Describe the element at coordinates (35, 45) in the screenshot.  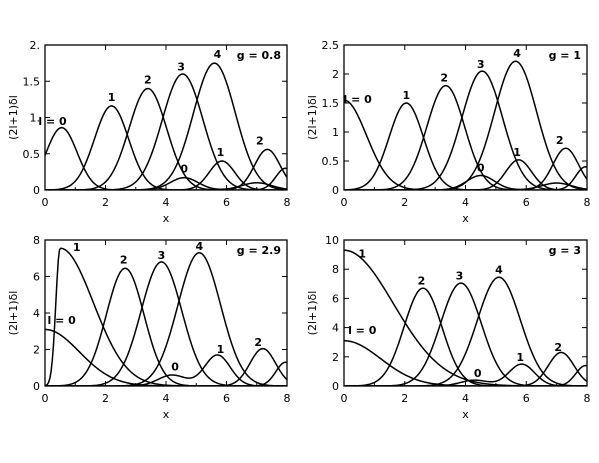
I see `y-tick-label: 2.` at that location.